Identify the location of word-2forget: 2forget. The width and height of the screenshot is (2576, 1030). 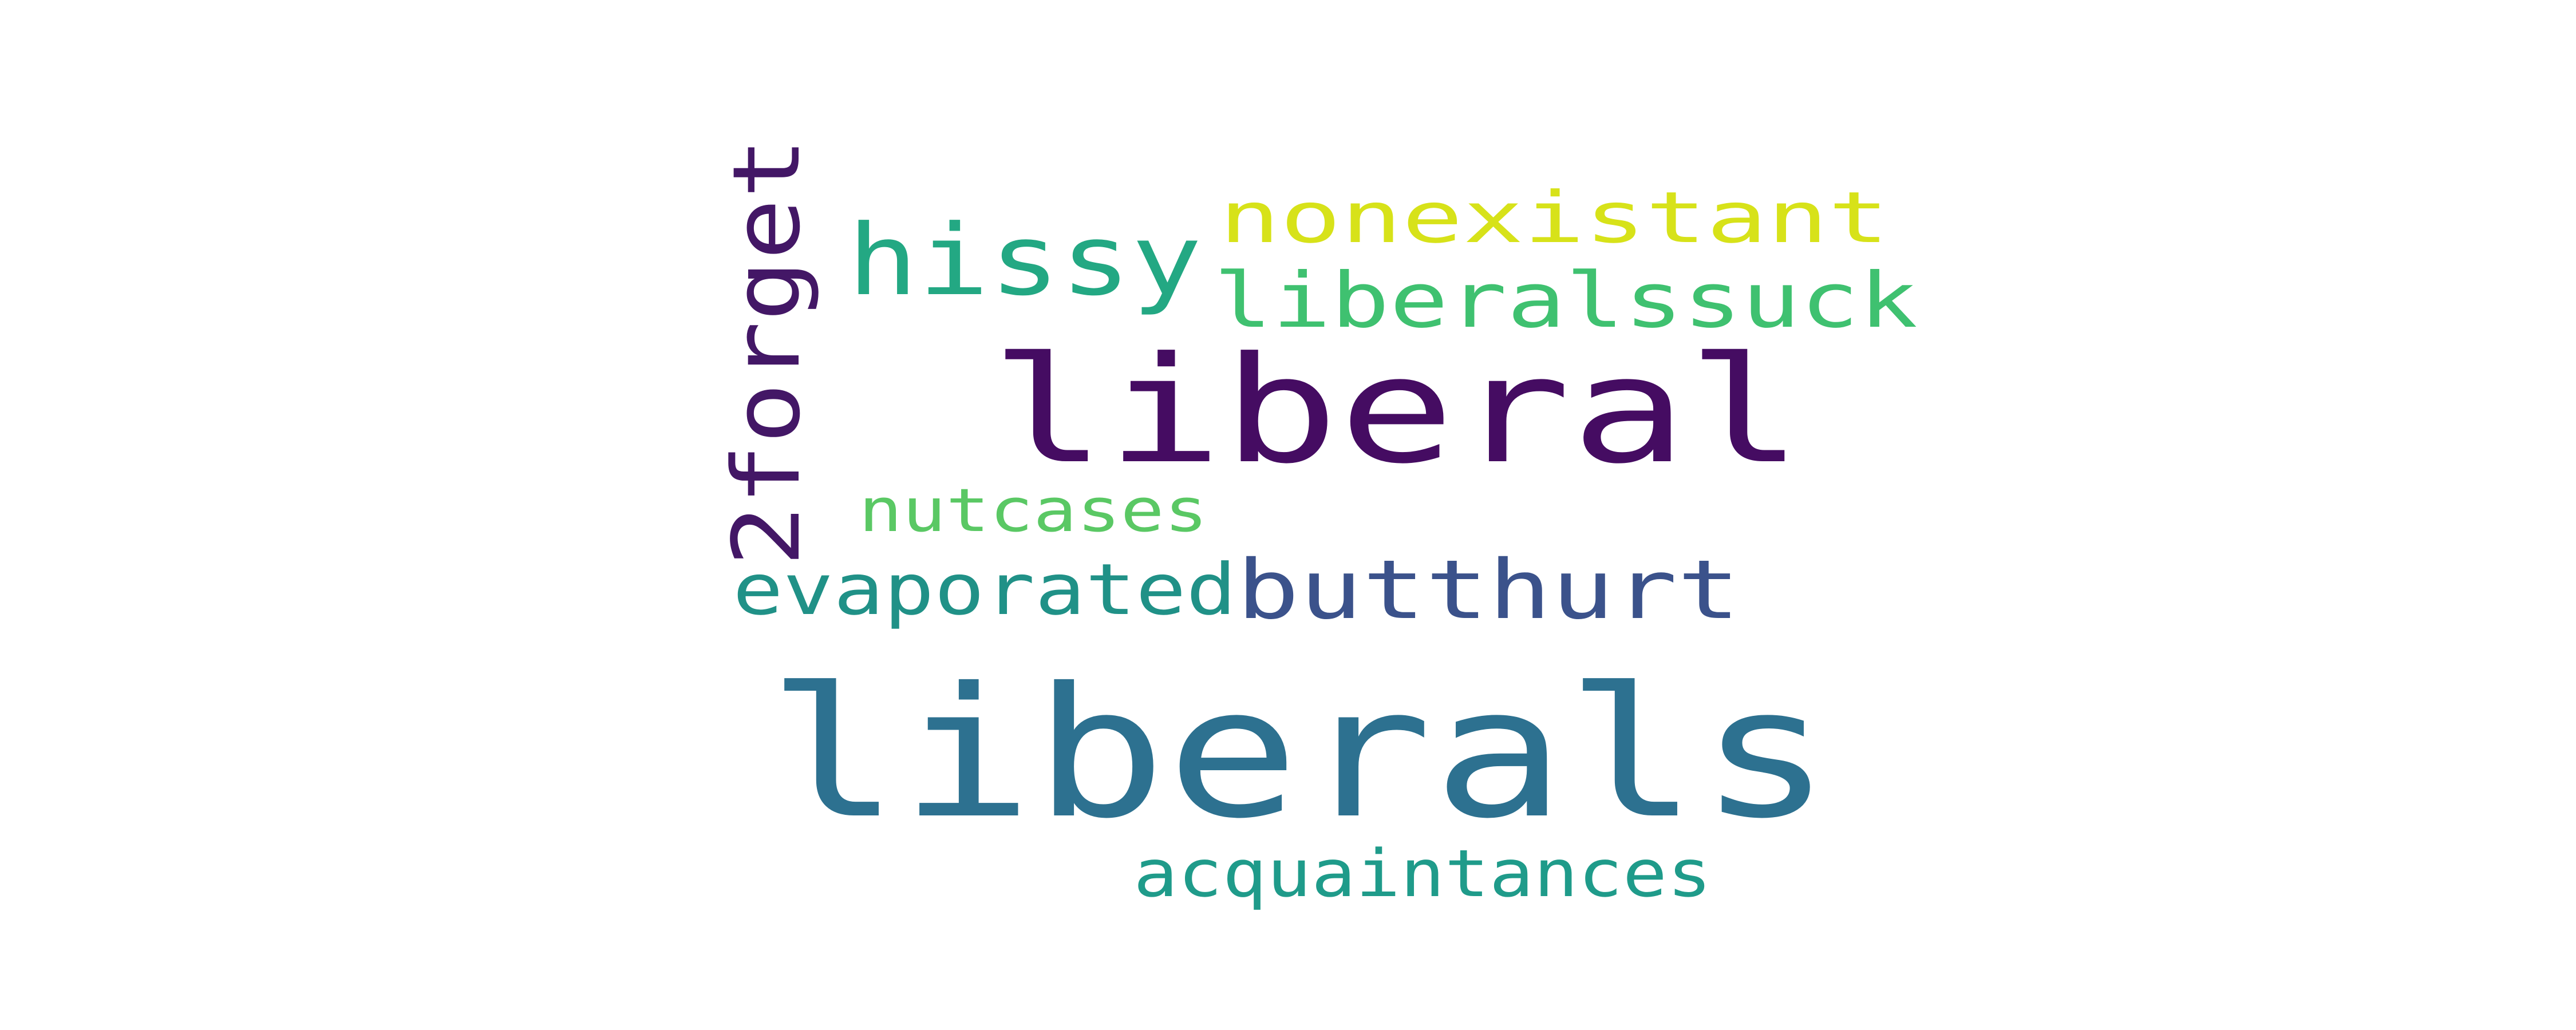
(767, 352).